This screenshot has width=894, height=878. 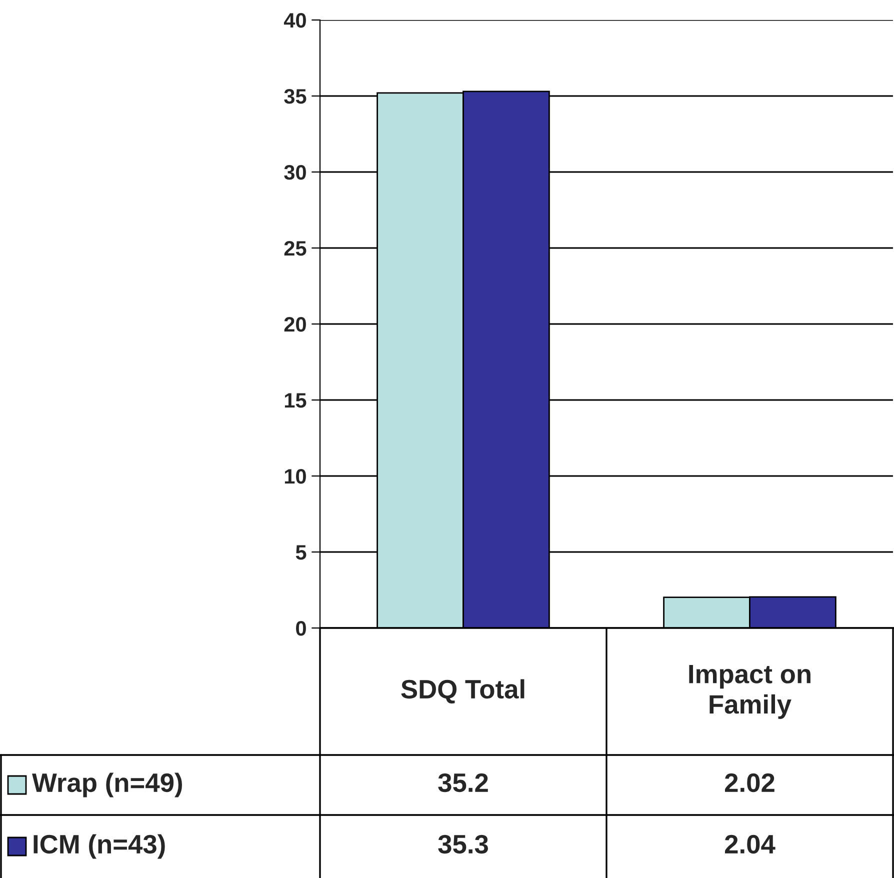 What do you see at coordinates (295, 20) in the screenshot?
I see `y-tick-label: 40` at bounding box center [295, 20].